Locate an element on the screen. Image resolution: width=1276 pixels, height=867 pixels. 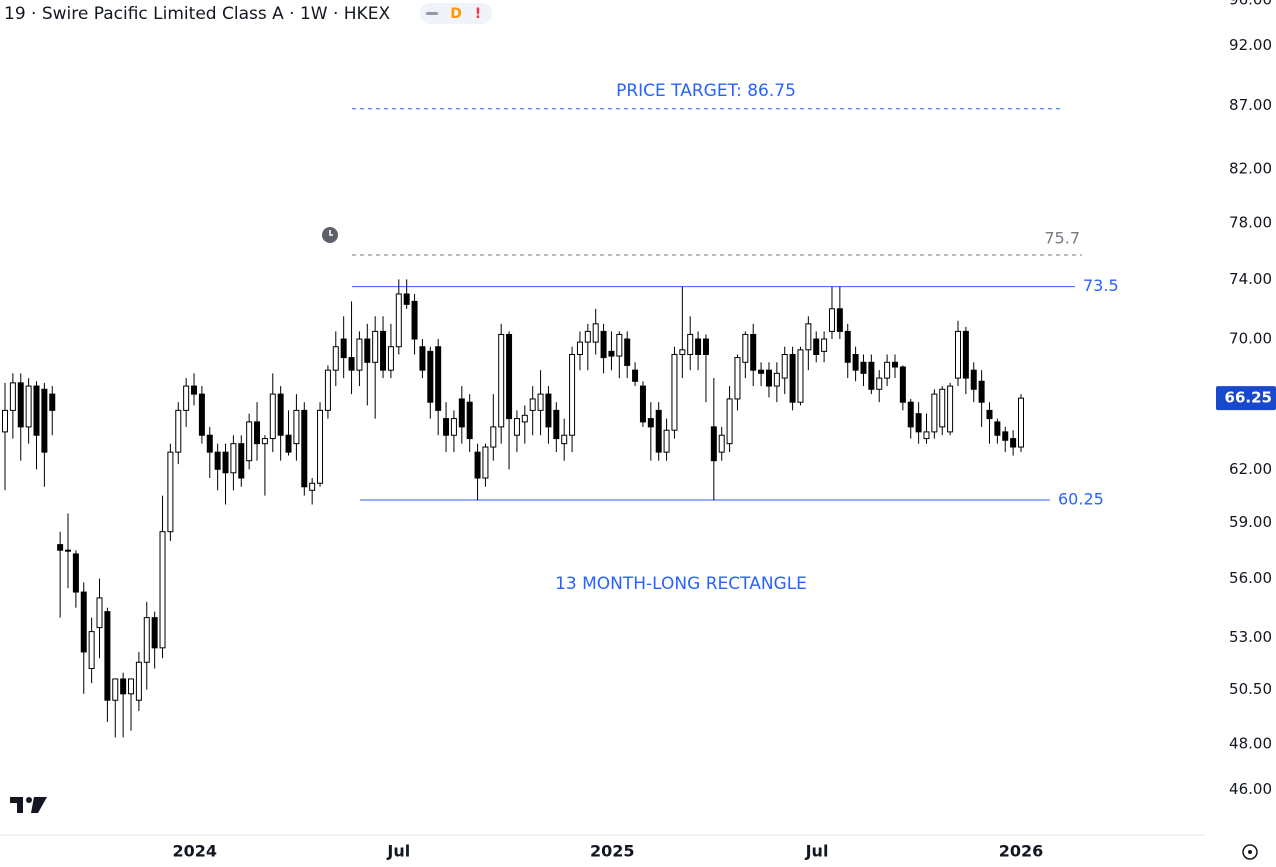
y-tick-label: 92.00 is located at coordinates (1250, 45).